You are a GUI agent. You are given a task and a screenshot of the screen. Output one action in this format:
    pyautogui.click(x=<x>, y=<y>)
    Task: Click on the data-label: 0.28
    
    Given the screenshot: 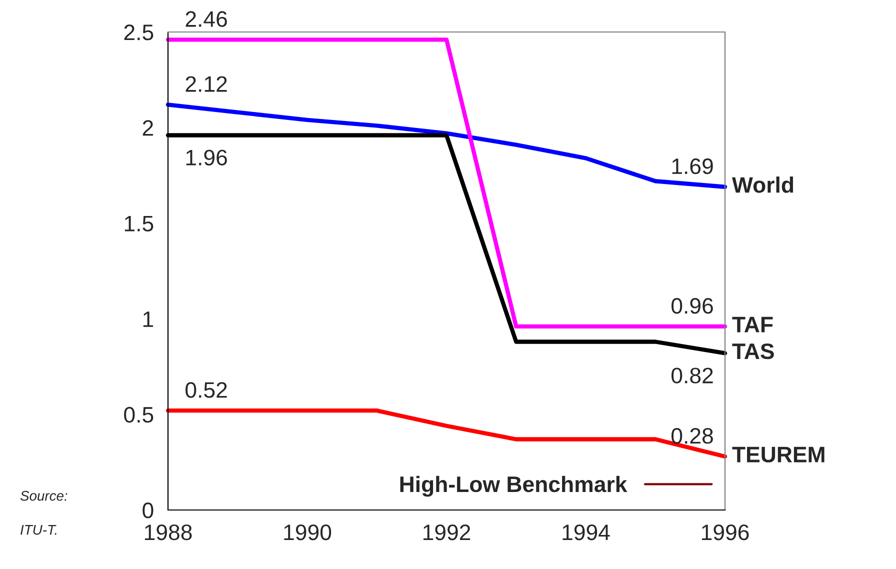 What is the action you would take?
    pyautogui.click(x=692, y=436)
    